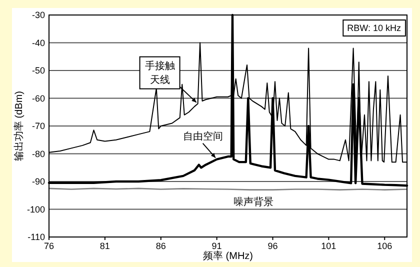  What do you see at coordinates (19, 126) in the screenshot?
I see `y-axis-title: 输出功率 (dBm)` at bounding box center [19, 126].